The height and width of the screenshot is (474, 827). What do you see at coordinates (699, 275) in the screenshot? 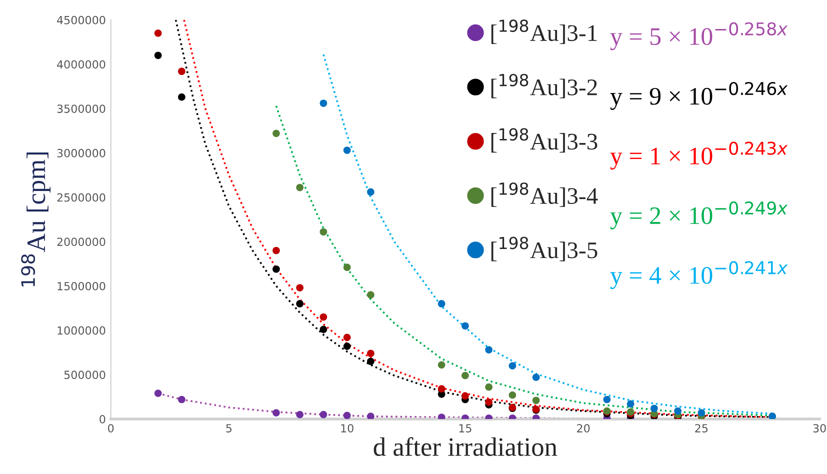
I see `annotation: y = 4 × 10$^{−0.241x}$` at bounding box center [699, 275].